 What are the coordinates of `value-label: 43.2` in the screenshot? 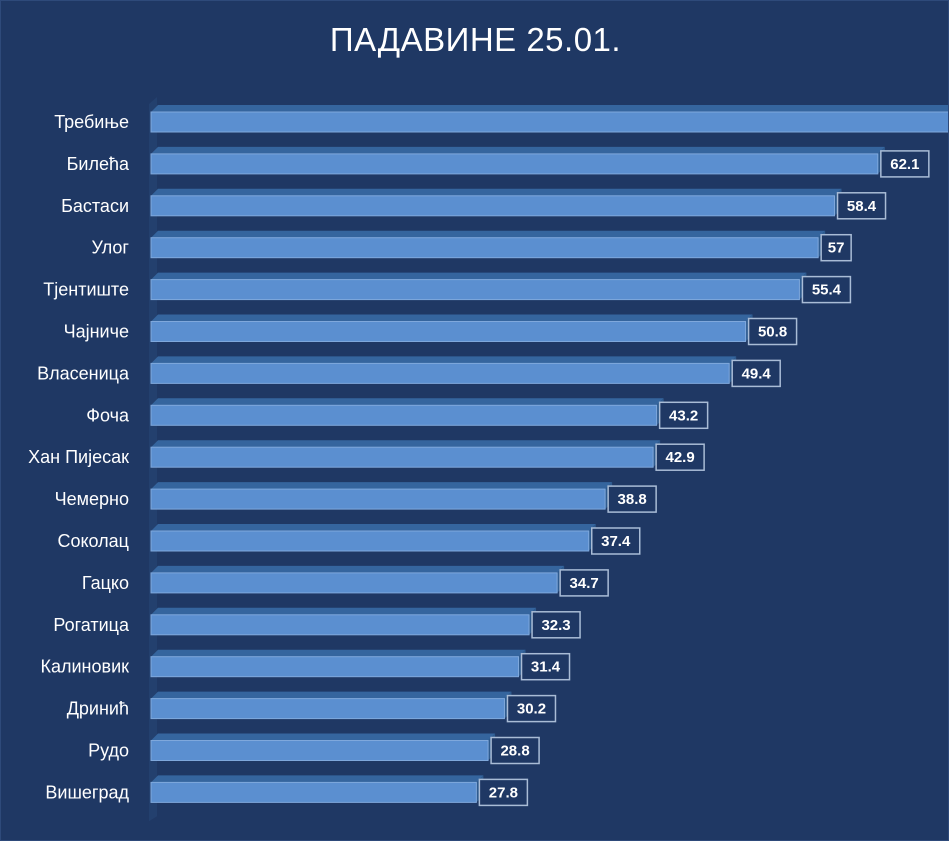 It's located at (683, 415).